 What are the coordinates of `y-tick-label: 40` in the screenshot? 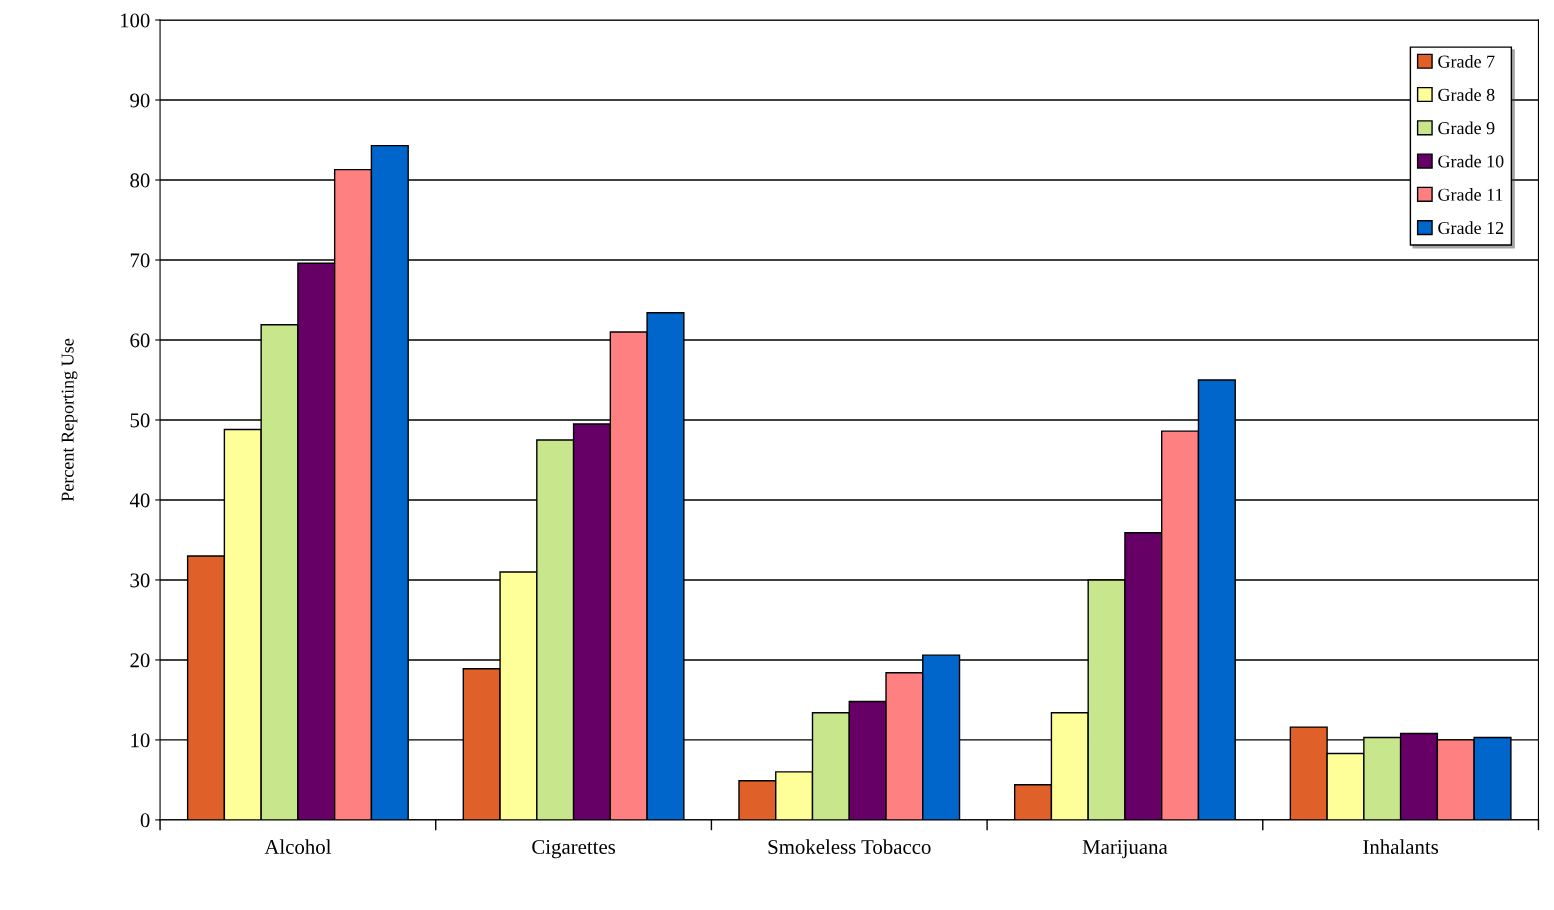 It's located at (139, 500).